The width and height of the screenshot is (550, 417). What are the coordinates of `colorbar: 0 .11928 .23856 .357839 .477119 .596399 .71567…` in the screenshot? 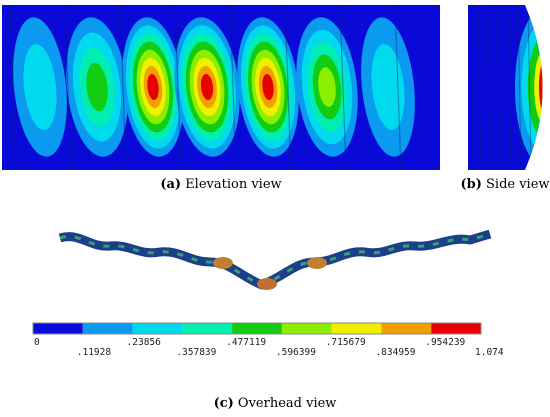 It's located at (268, 340).